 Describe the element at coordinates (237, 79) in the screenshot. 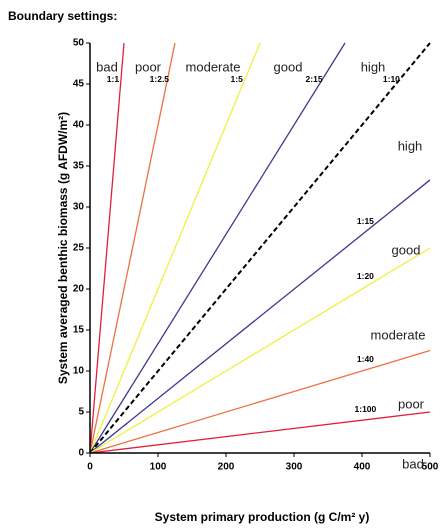

I see `ratio-label: 1:5` at that location.